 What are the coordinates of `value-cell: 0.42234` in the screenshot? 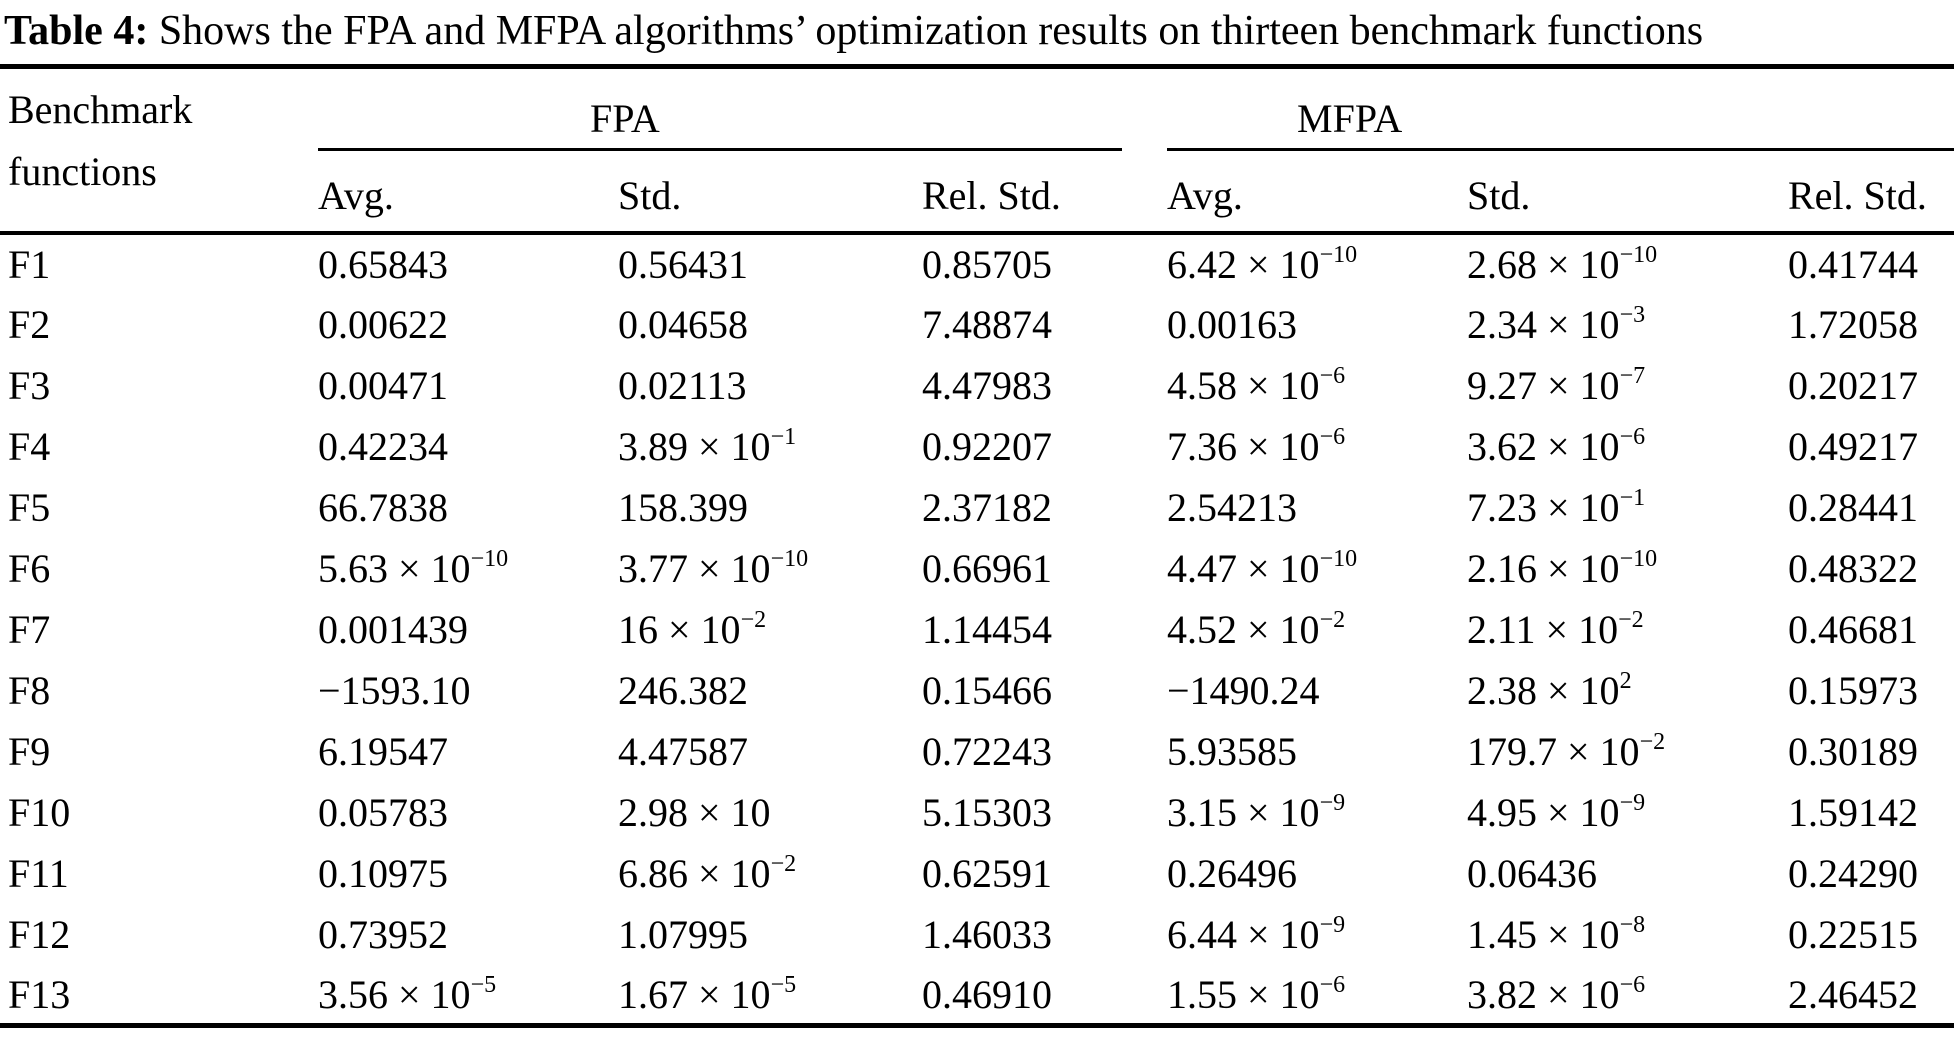 It's located at (383, 446).